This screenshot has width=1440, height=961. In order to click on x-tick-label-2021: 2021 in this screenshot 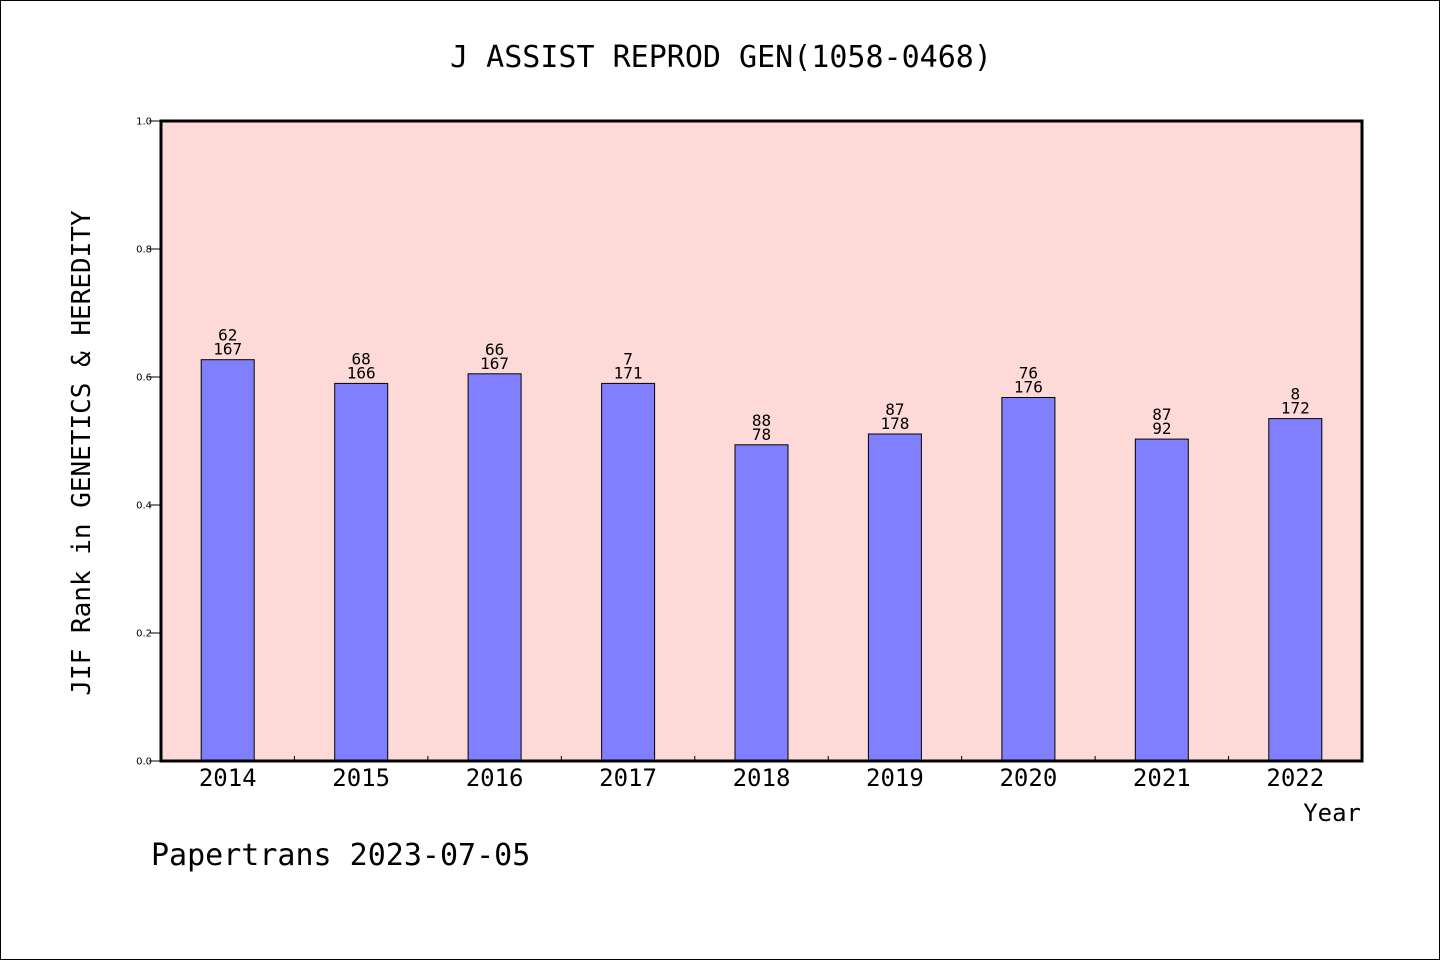, I will do `click(1162, 778)`.